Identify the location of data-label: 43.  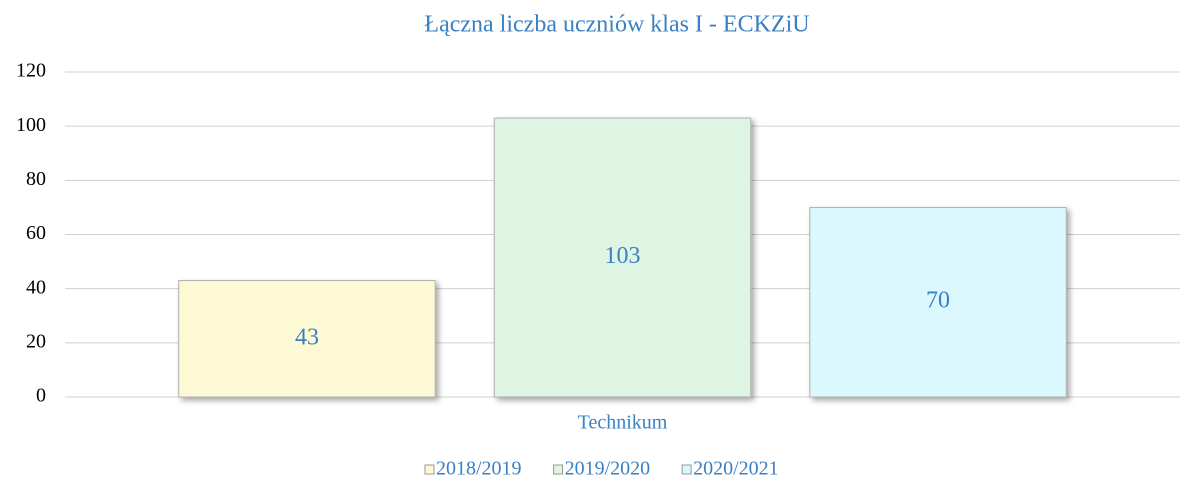
(307, 337).